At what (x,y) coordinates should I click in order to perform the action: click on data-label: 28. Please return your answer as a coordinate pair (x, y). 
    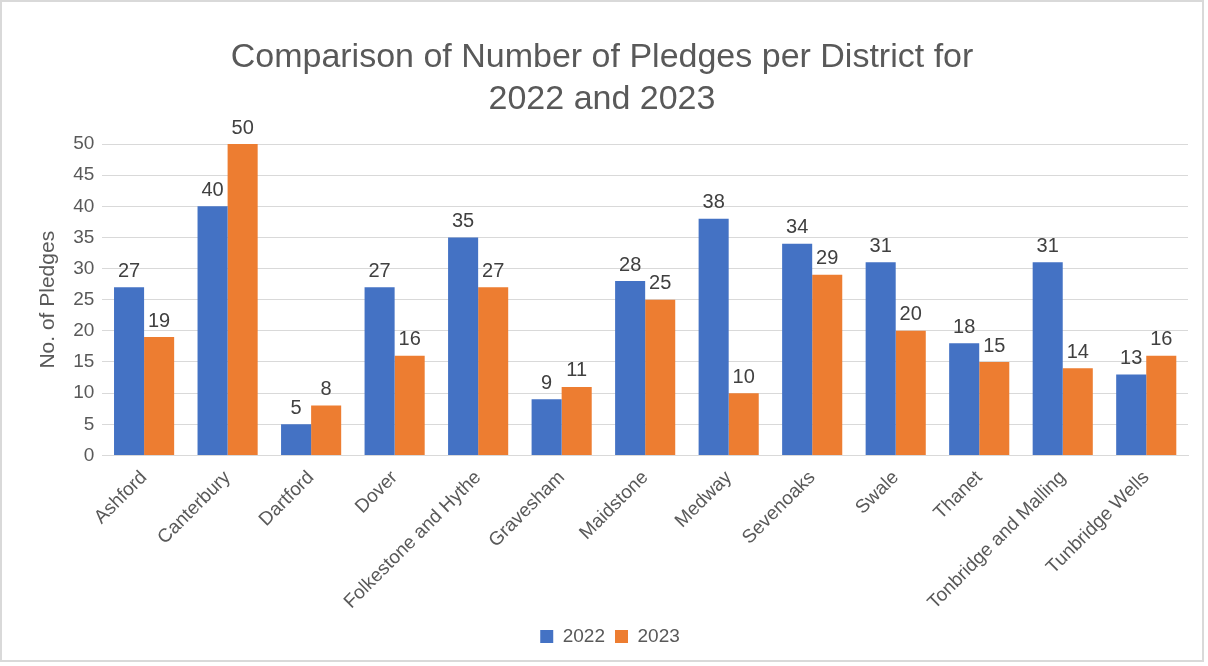
    Looking at the image, I should click on (630, 263).